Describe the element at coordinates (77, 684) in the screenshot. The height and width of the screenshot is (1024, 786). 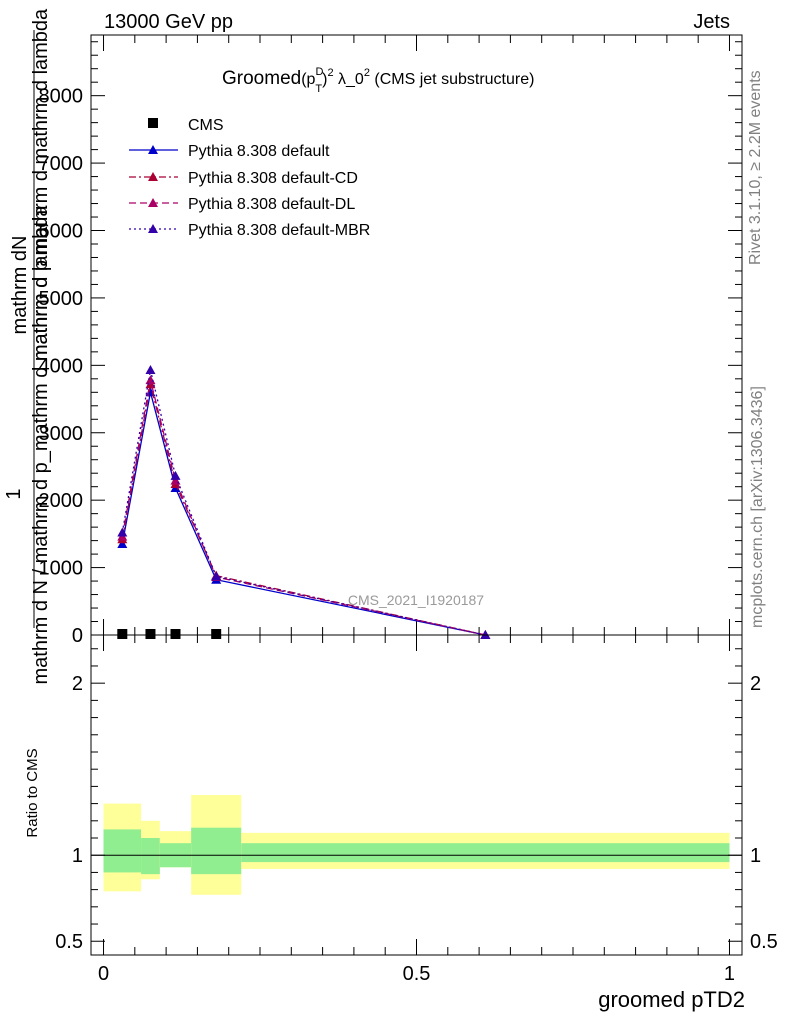
I see `ratio-y-tick-label: 2` at that location.